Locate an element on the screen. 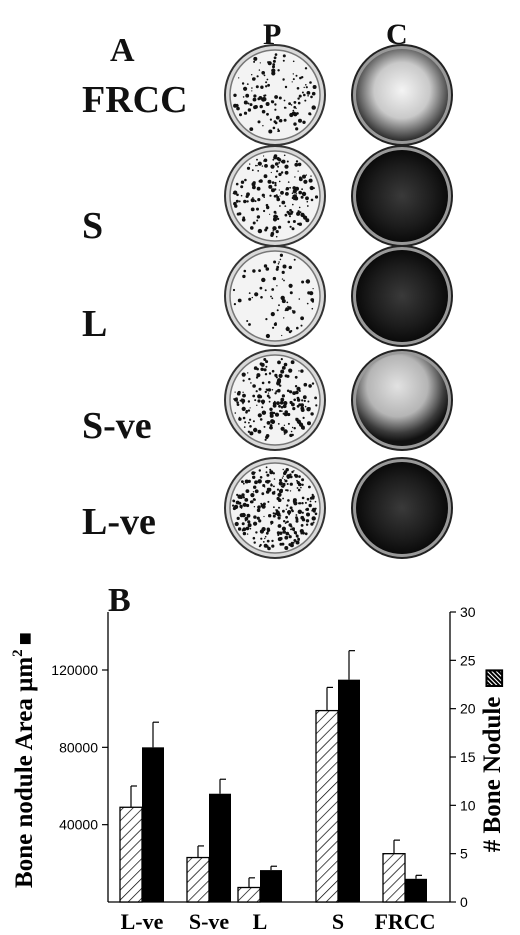 This screenshot has width=520, height=935. row-label-l: L is located at coordinates (95, 324).